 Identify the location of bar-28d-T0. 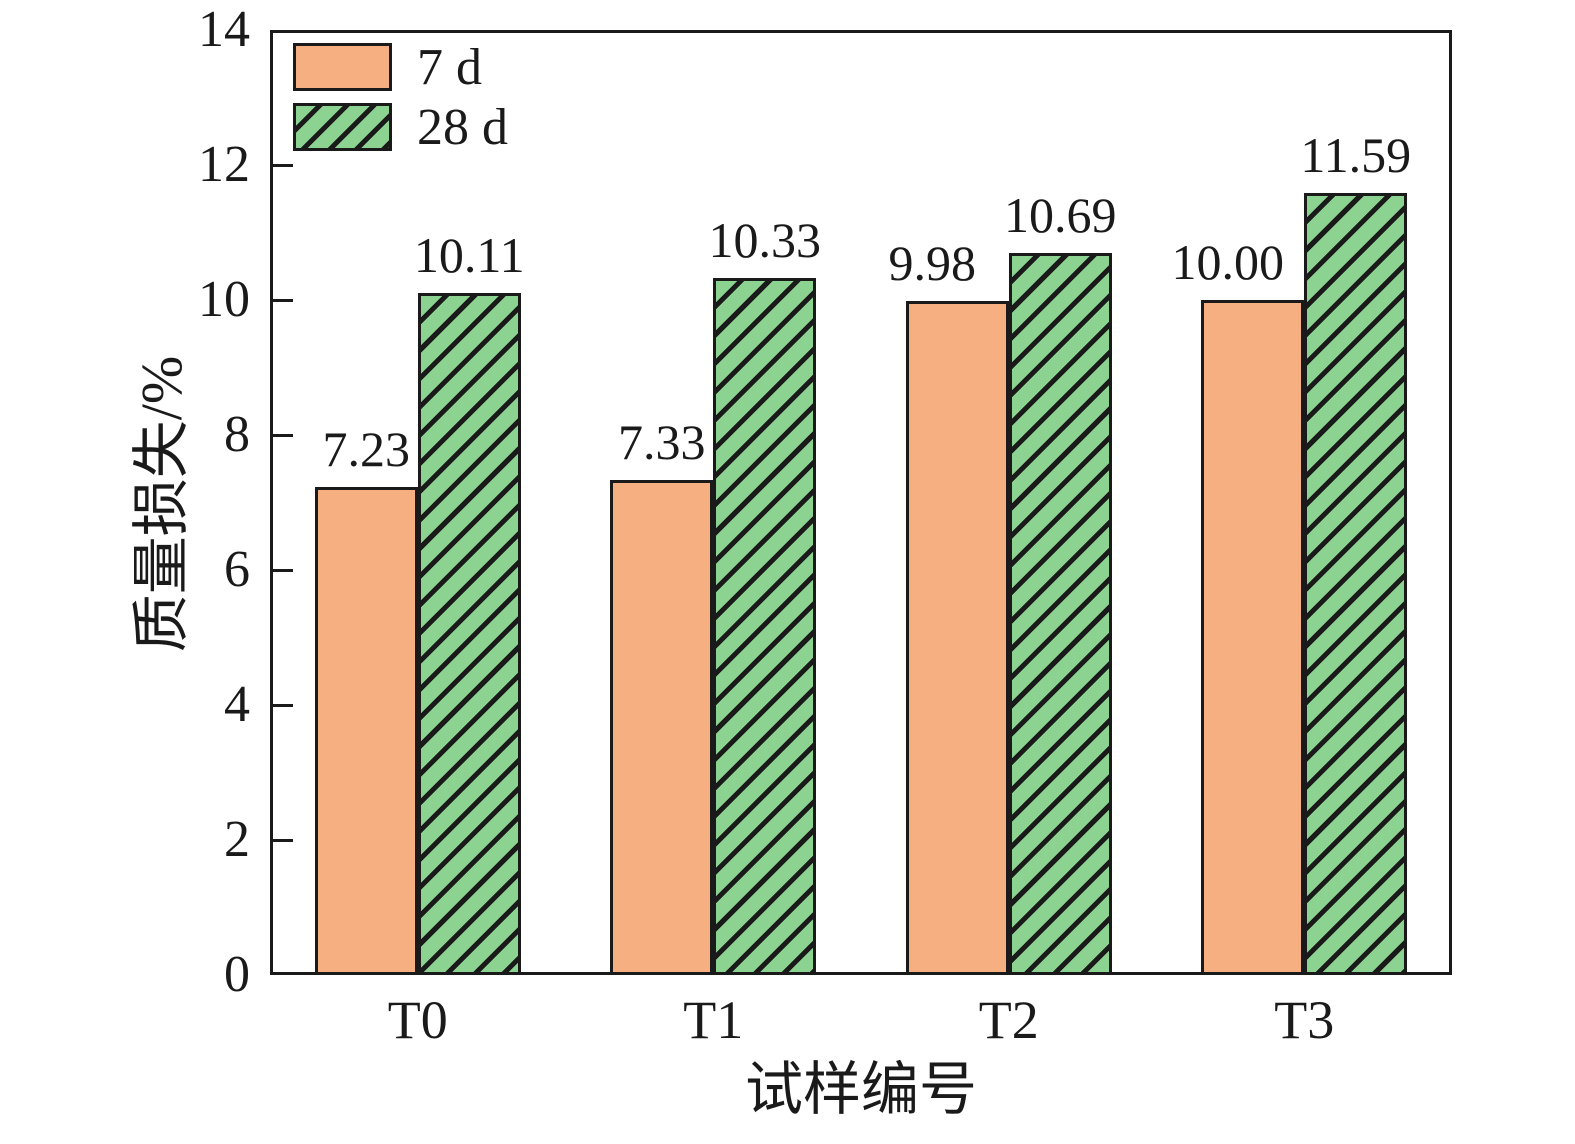
(469, 634).